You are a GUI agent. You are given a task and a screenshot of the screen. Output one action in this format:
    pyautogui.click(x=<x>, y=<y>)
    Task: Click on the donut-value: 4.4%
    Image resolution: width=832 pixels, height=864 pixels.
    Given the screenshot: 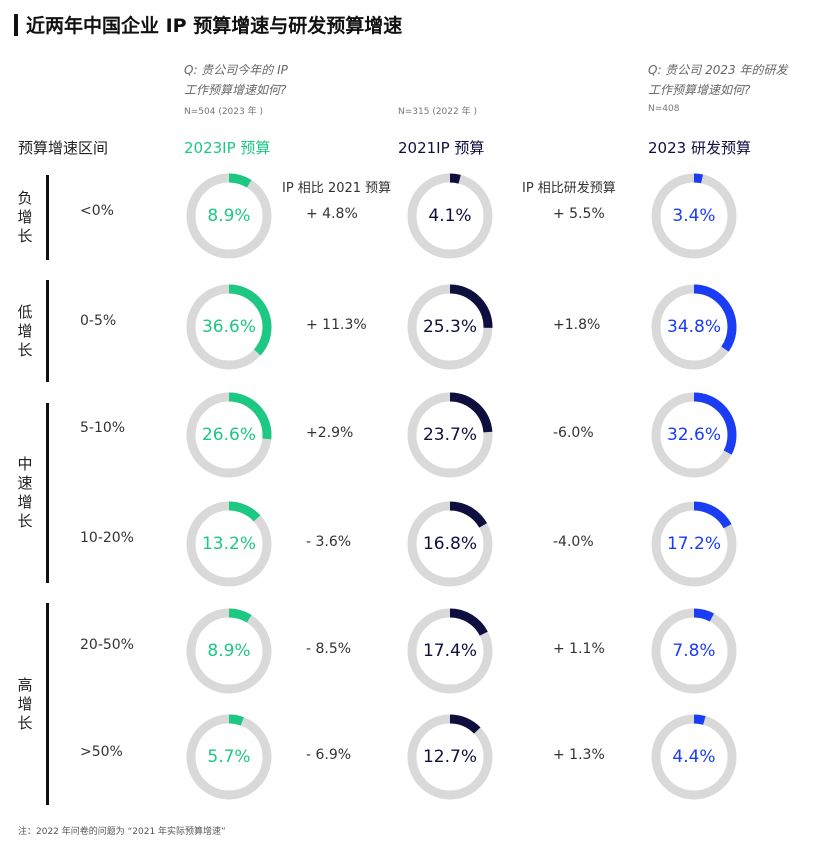 What is the action you would take?
    pyautogui.click(x=694, y=757)
    